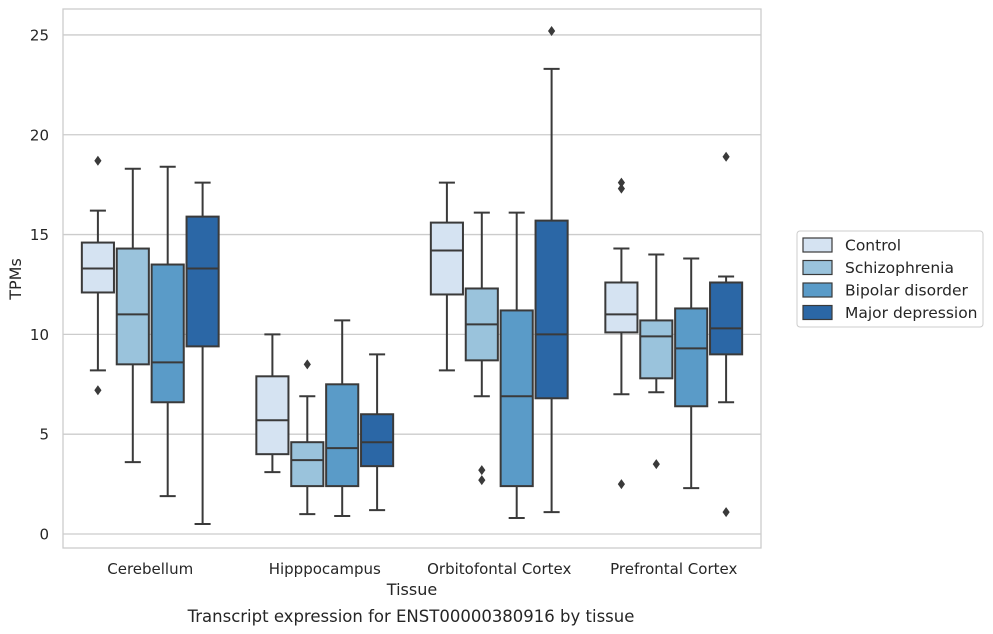  I want to click on legend-label: Bipolar disorder, so click(907, 291).